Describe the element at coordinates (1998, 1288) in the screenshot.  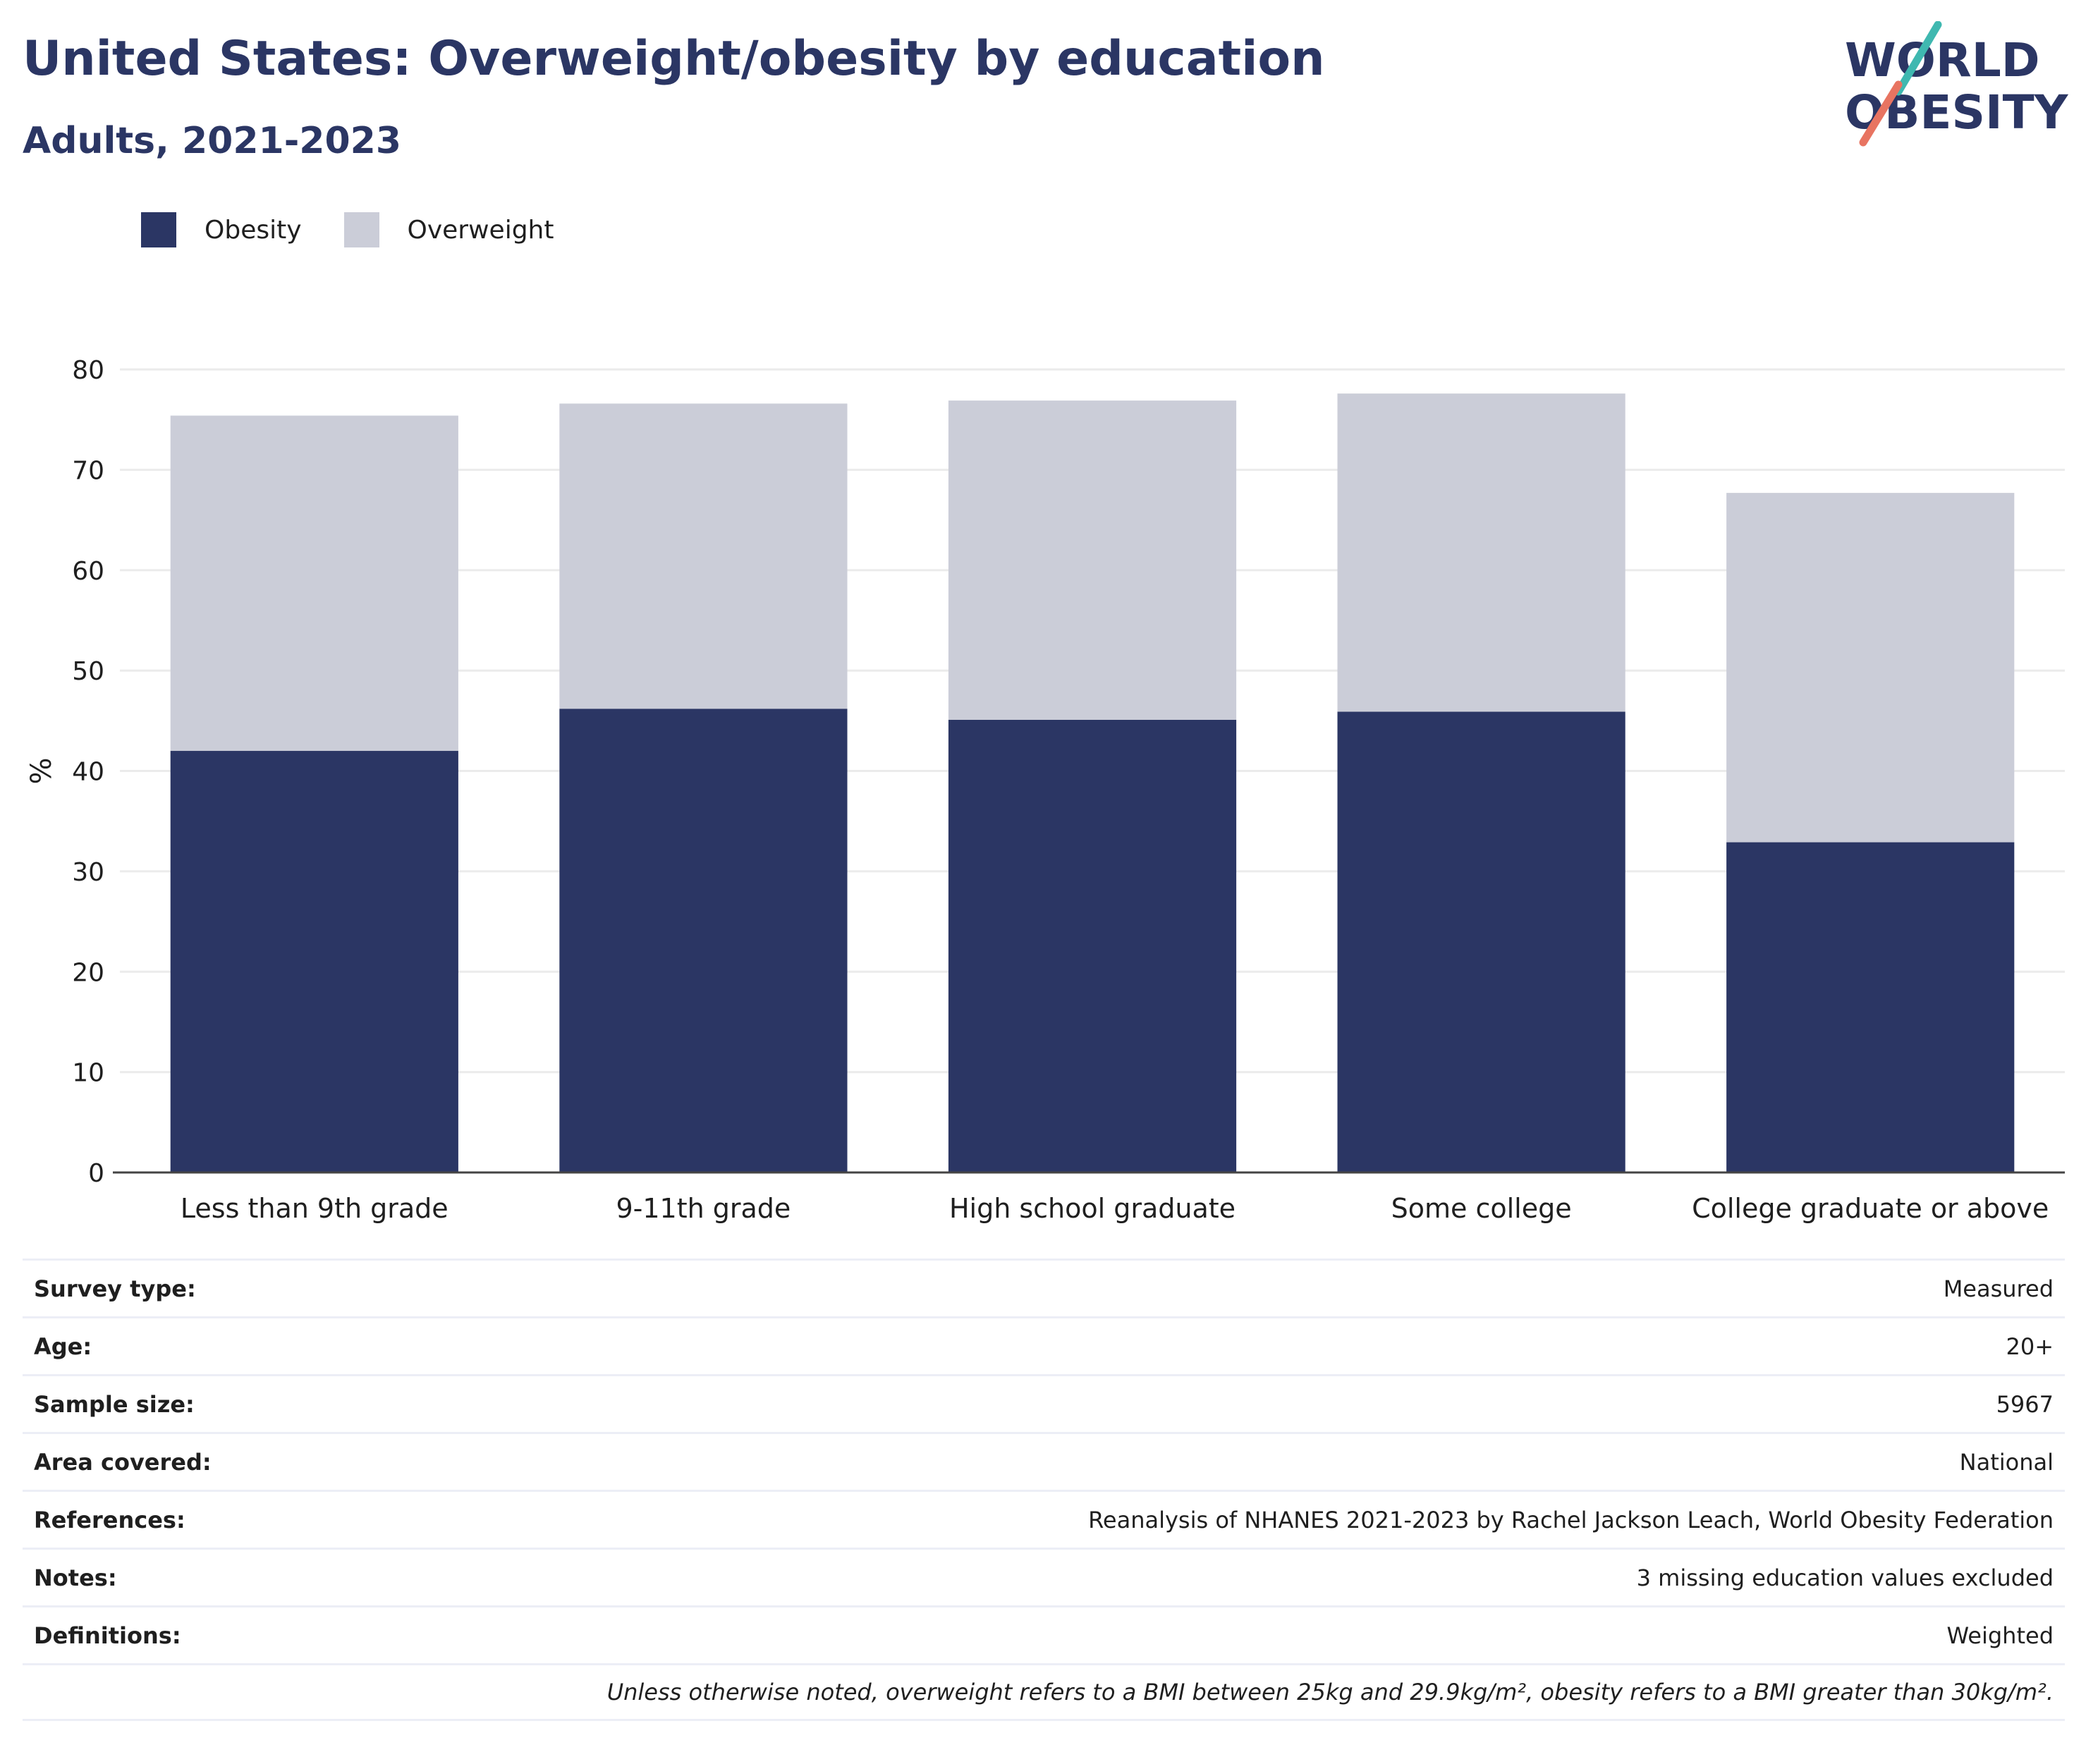
I see `meta-value: Measured` at that location.